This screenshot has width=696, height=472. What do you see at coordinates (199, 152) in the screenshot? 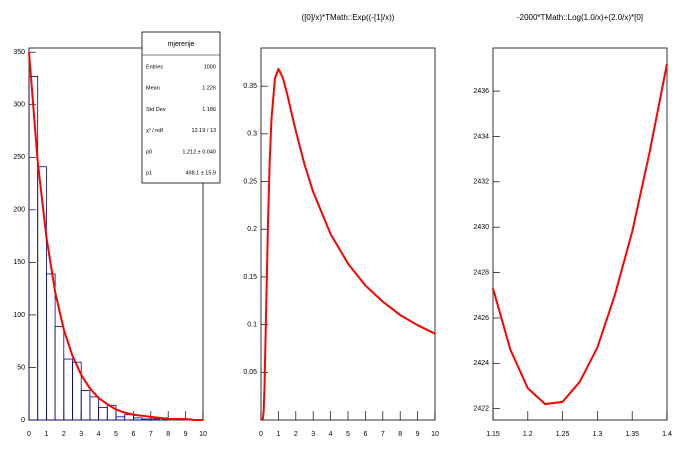
I see `stats-value: 1.212 ± 0.040` at bounding box center [199, 152].